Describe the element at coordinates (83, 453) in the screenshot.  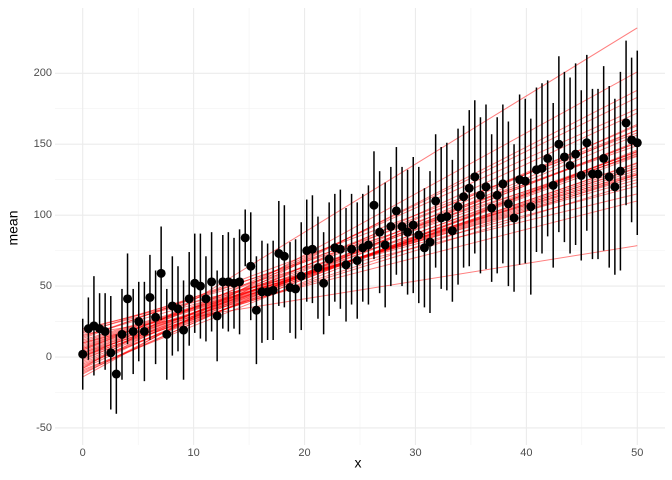
I see `x-tick-label: 0` at that location.